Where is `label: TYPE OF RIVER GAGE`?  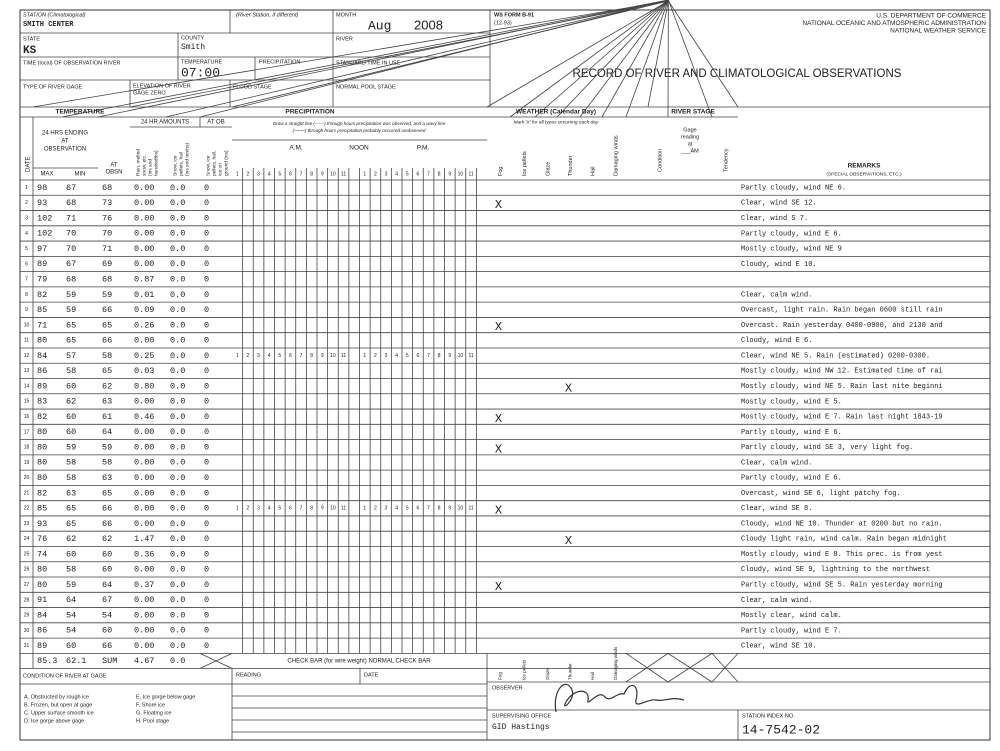
label: TYPE OF RIVER GAGE is located at coordinates (53, 87).